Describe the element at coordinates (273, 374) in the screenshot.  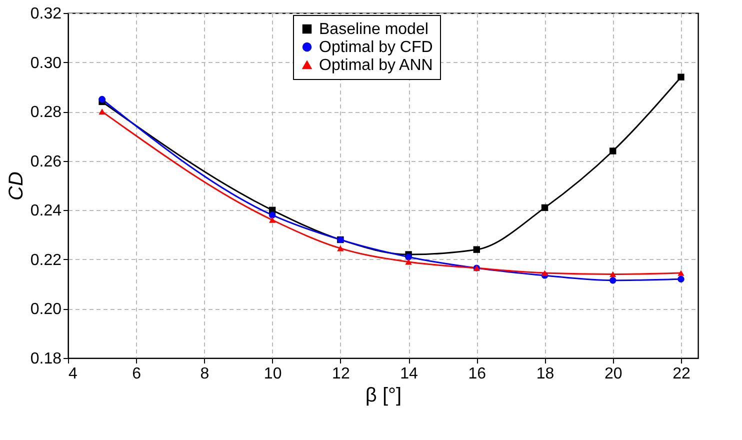
I see `x-tick-label: 10` at that location.